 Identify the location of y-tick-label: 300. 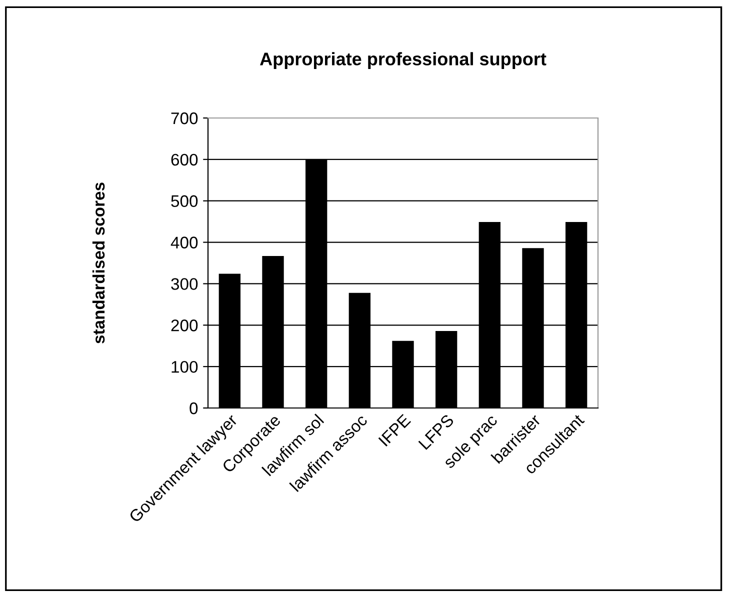
(184, 284).